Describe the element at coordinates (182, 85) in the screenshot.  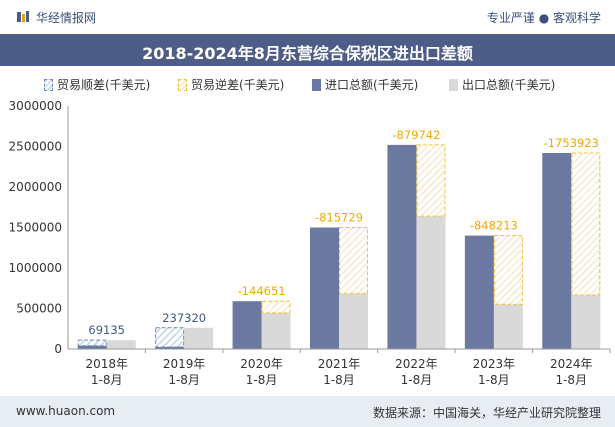
I see `legend-deficit-swatch` at that location.